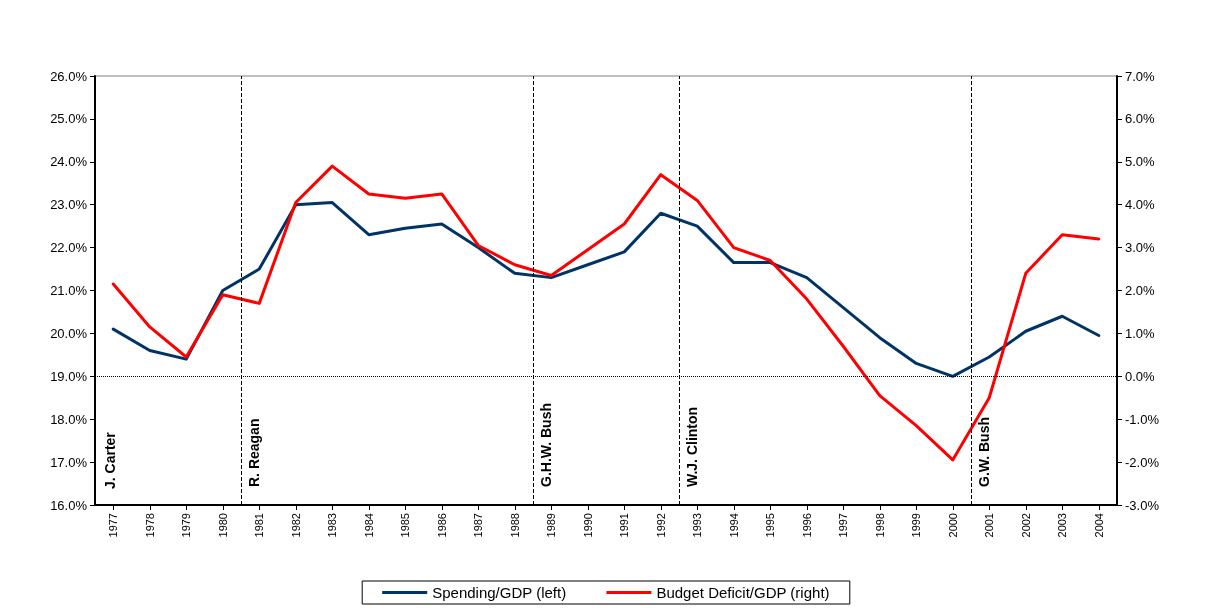 Image resolution: width=1212 pixels, height=616 pixels. What do you see at coordinates (69, 505) in the screenshot?
I see `y-tick-label: 16.0%` at bounding box center [69, 505].